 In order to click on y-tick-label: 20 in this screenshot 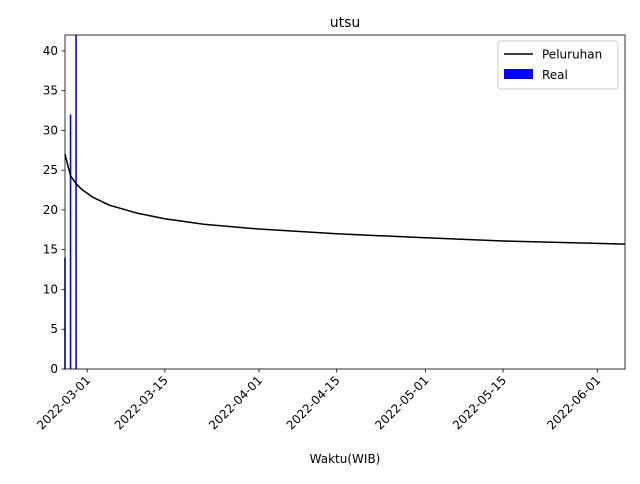, I will do `click(50, 210)`.